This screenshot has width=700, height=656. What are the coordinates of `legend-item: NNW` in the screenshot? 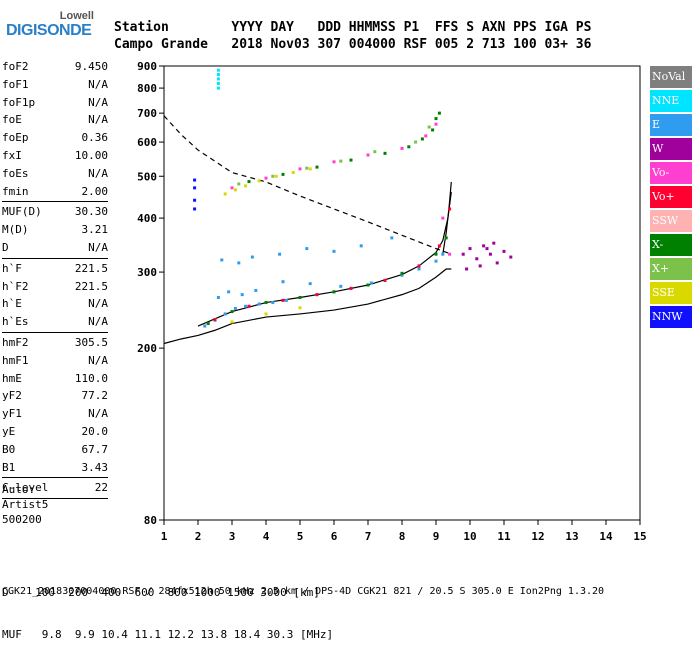 It's located at (671, 317).